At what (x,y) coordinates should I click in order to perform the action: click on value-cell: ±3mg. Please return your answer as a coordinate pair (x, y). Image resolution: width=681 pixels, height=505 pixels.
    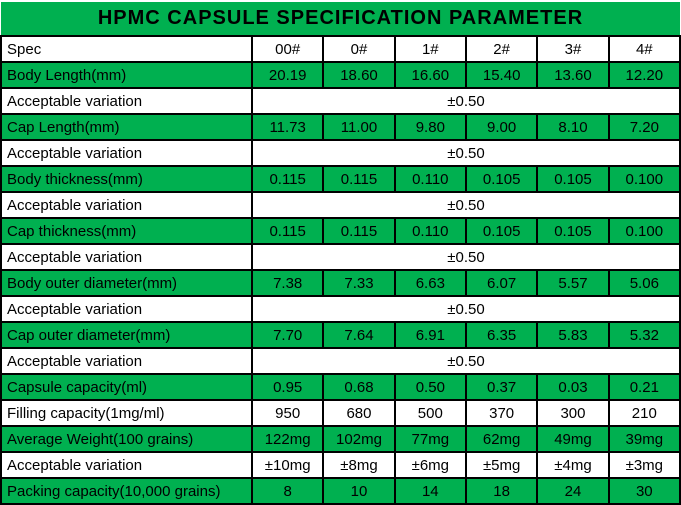
    Looking at the image, I should click on (644, 465).